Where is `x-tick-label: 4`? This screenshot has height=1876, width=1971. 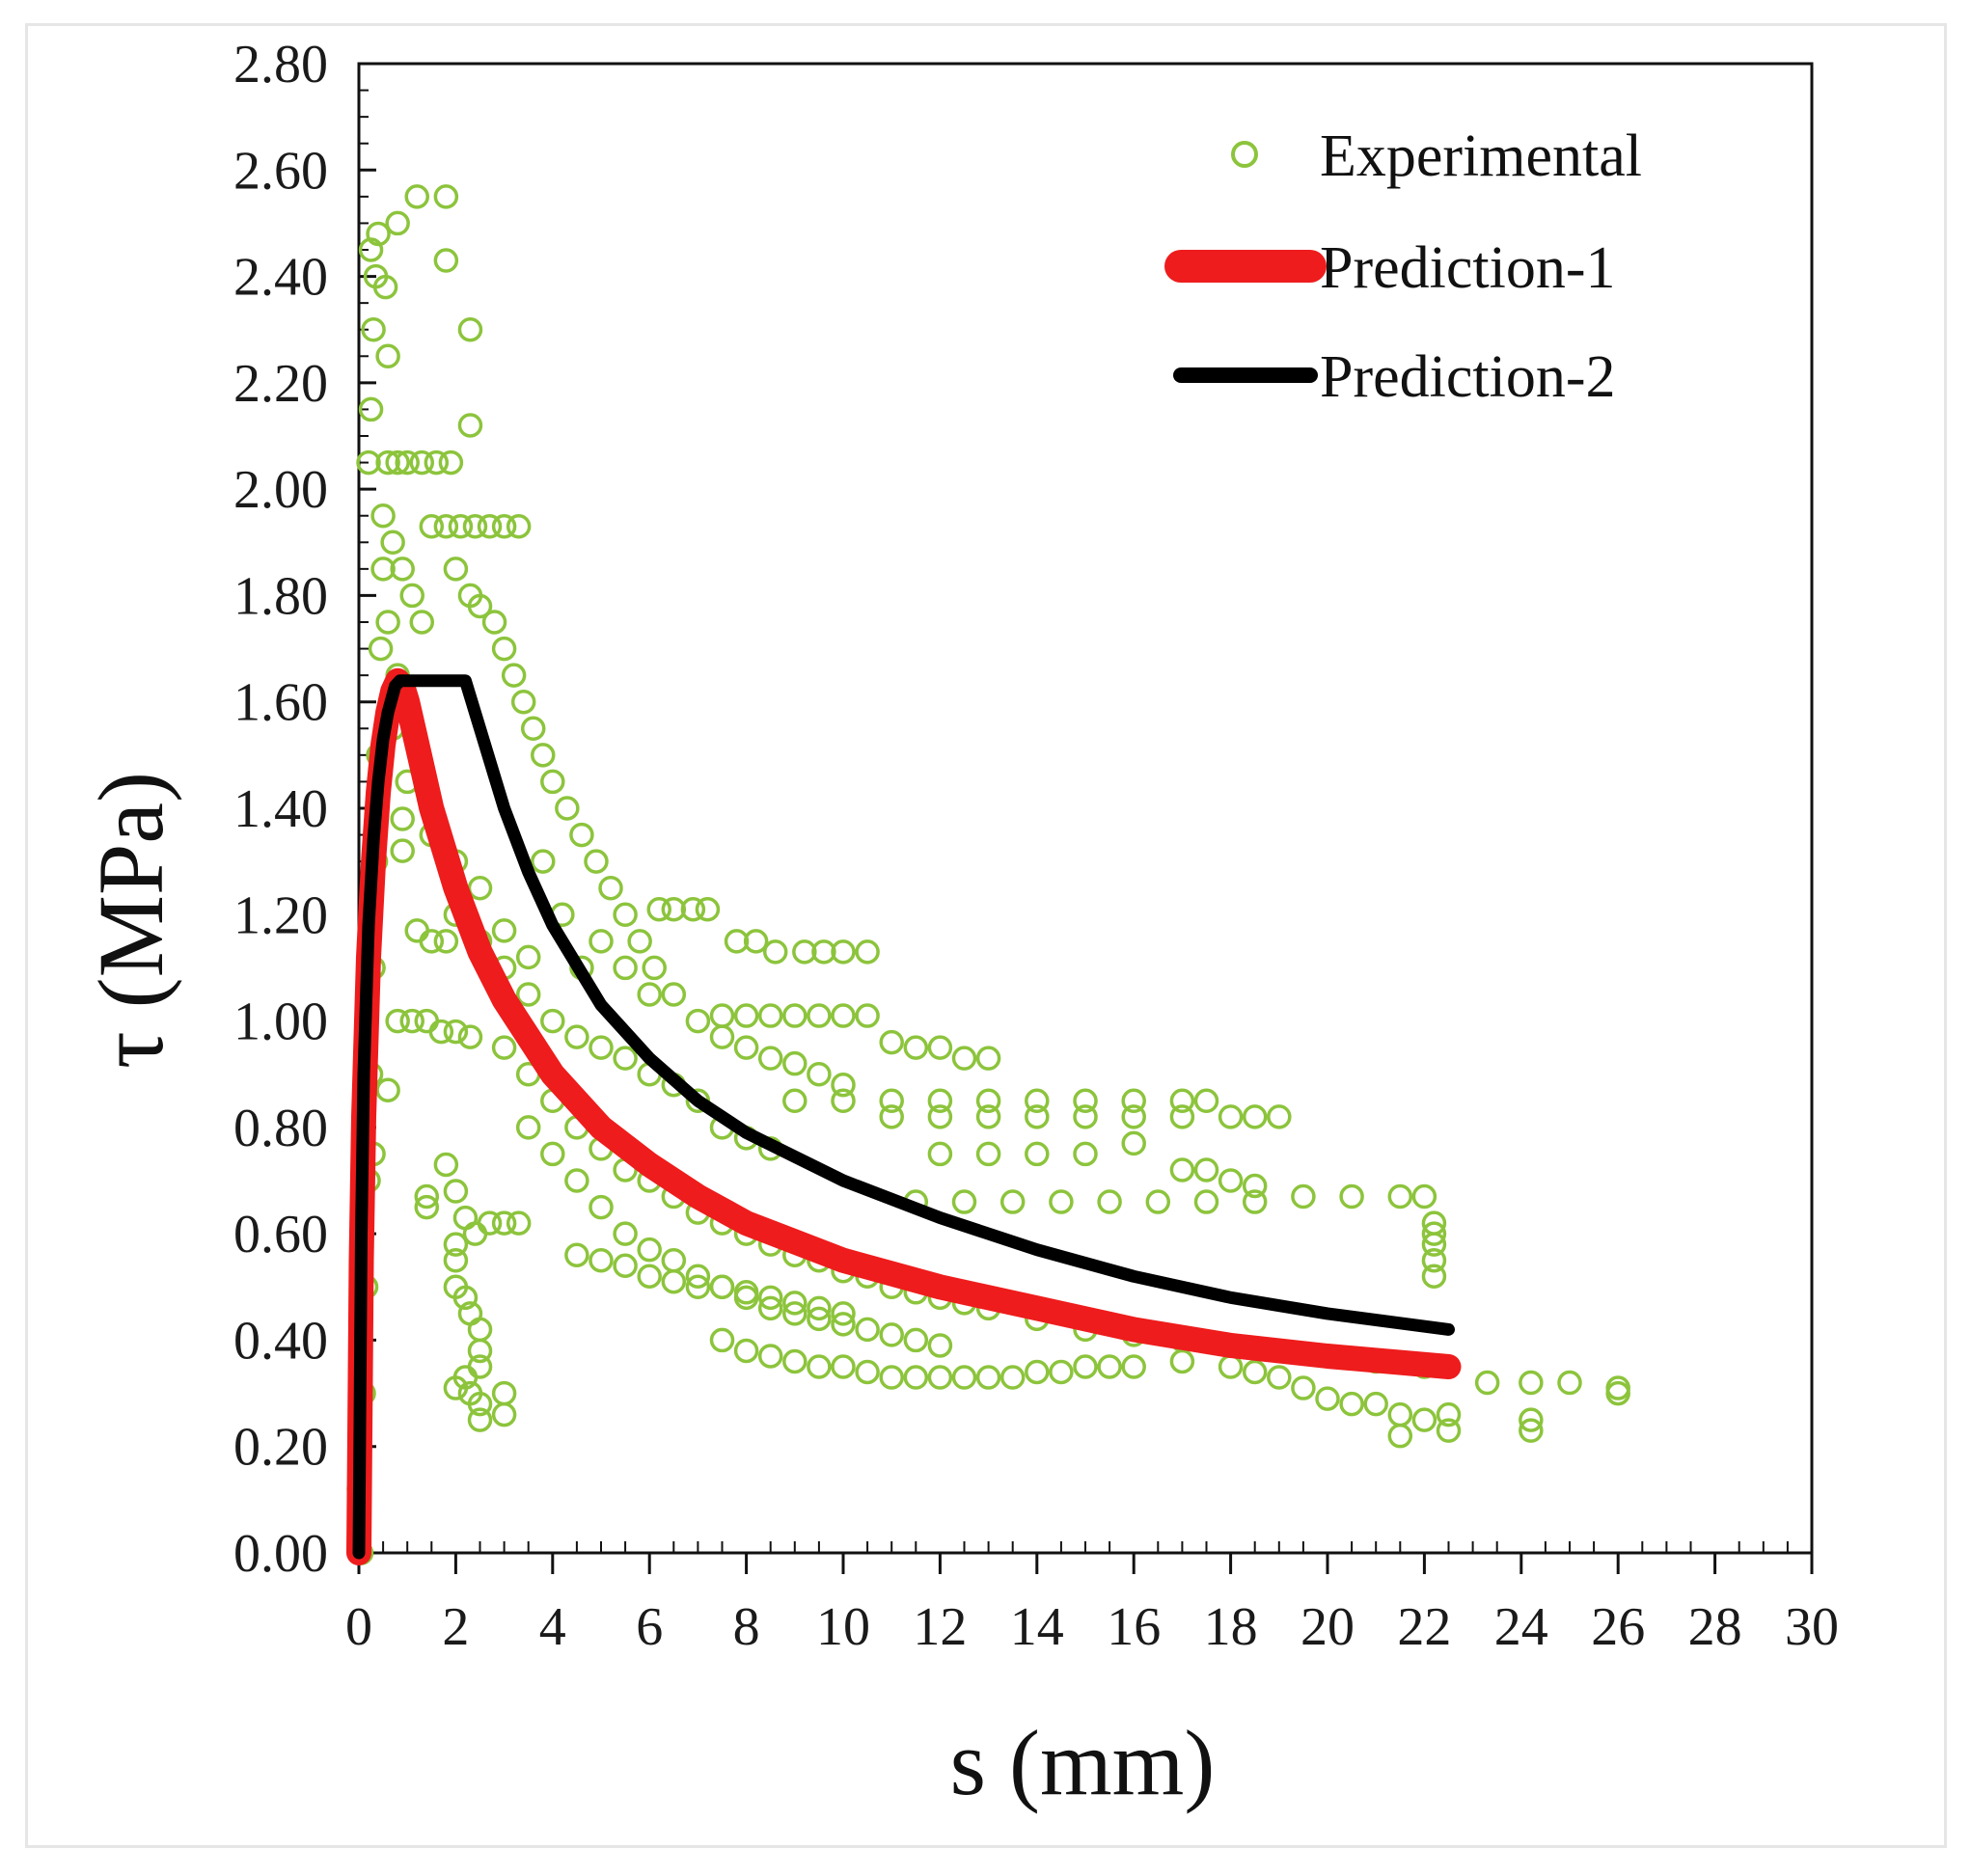
x-tick-label: 4 is located at coordinates (552, 1627).